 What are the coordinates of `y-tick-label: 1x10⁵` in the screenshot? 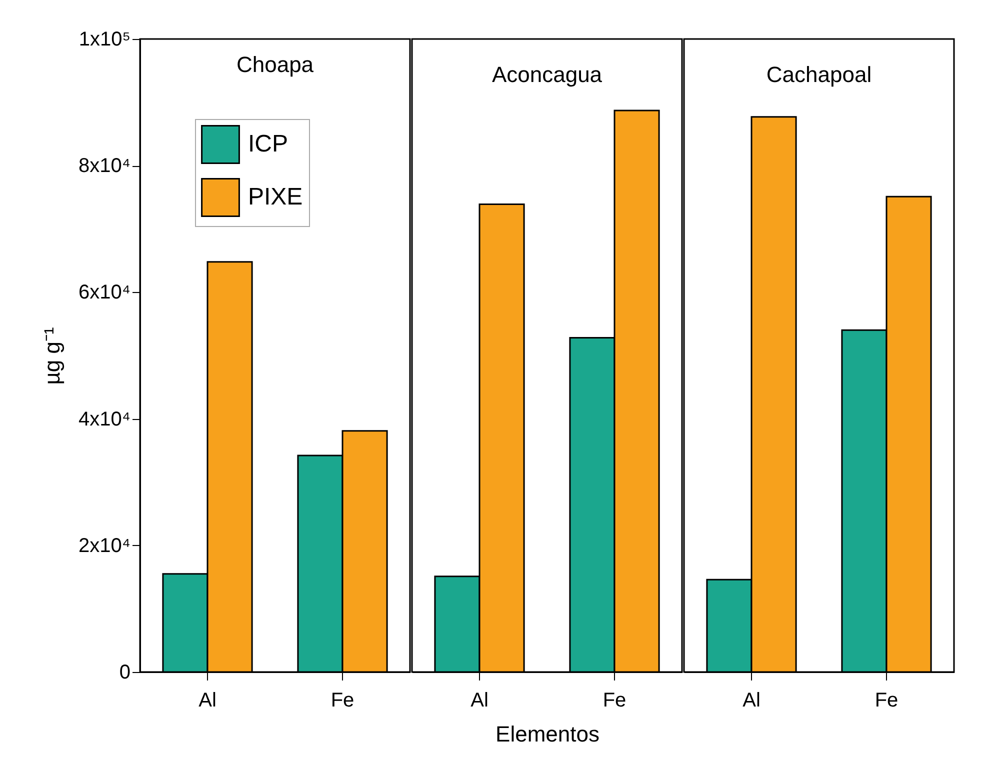 It's located at (104, 39).